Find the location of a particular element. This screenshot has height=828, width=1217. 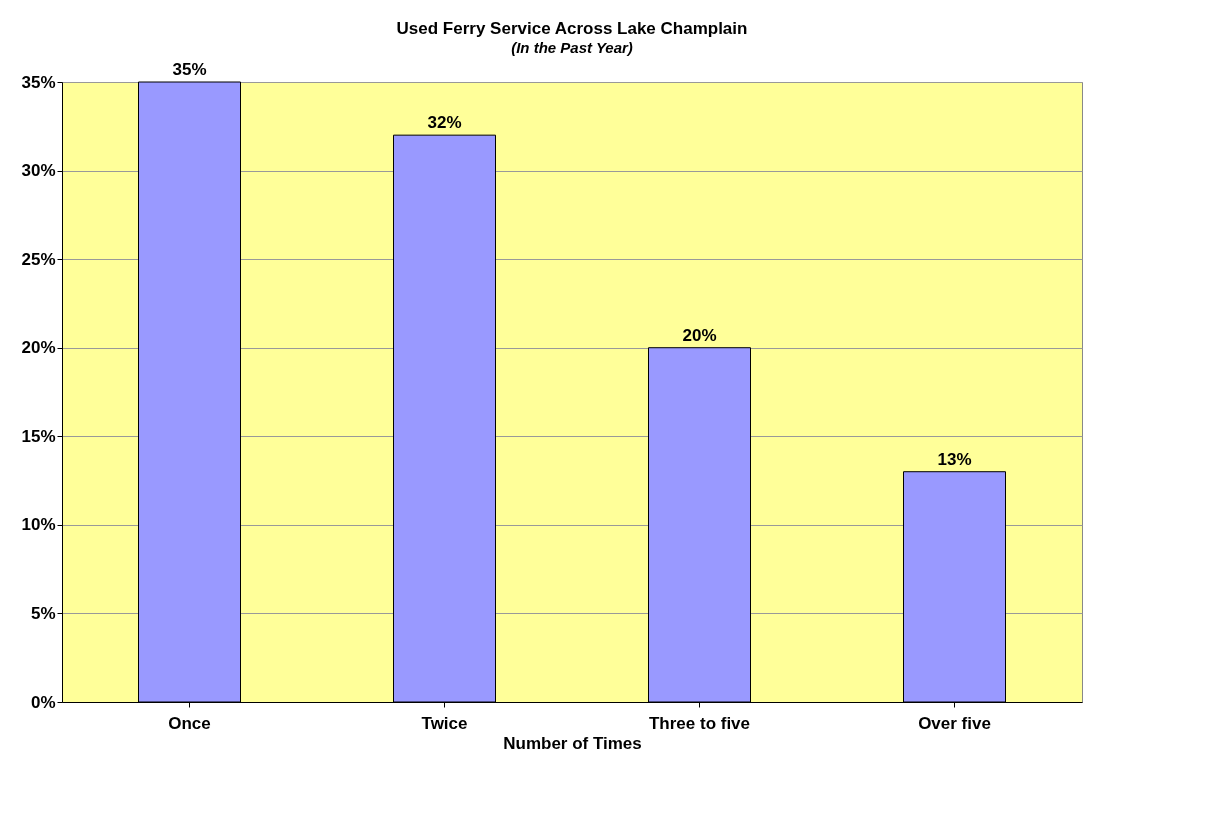

y-tick-label: 25% is located at coordinates (38, 259).